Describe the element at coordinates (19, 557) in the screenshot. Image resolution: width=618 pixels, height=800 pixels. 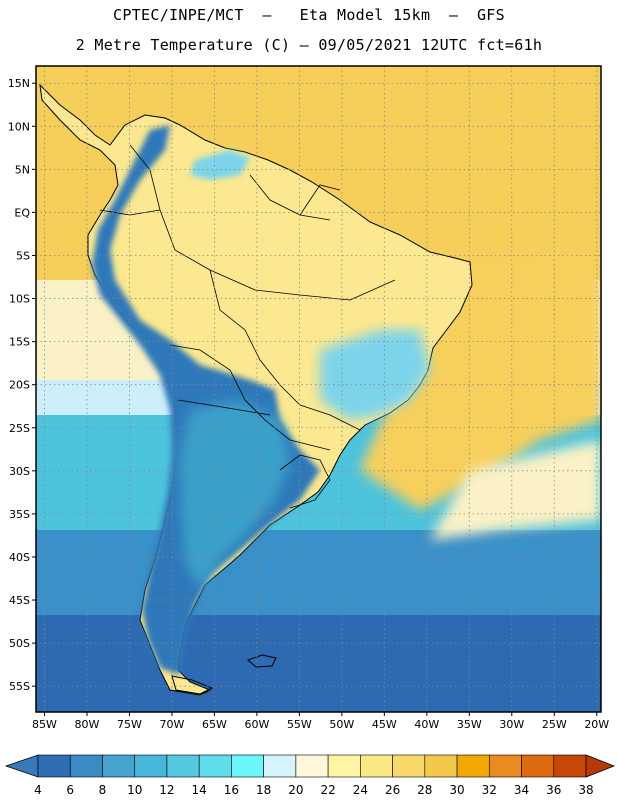
I see `lat-label: 40S` at that location.